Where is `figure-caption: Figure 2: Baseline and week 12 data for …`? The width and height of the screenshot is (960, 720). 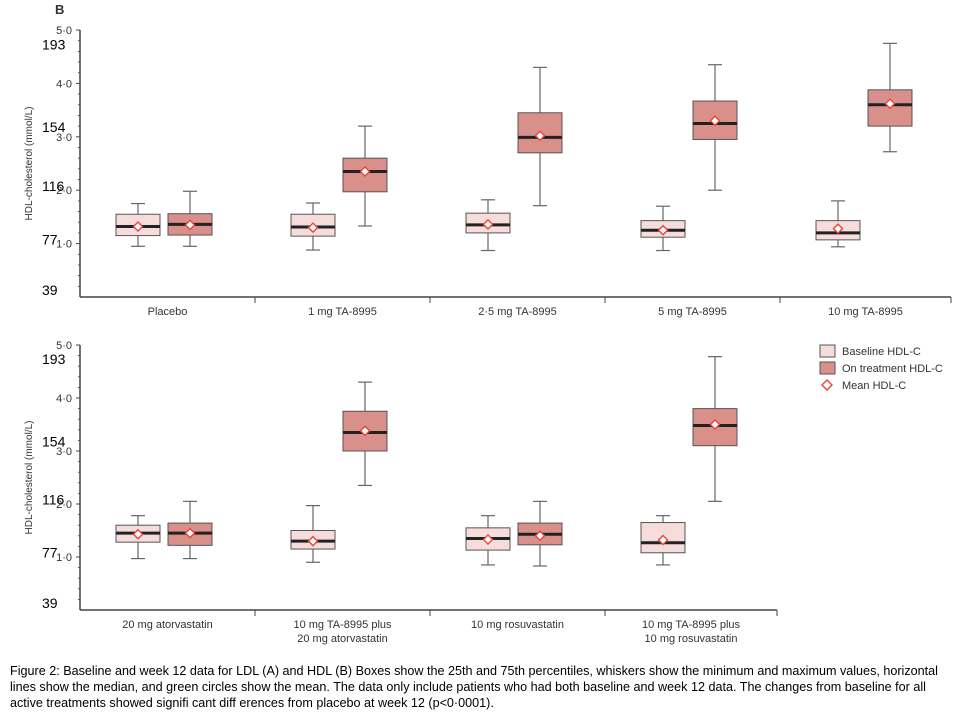
figure-caption: Figure 2: Baseline and week 12 data for … is located at coordinates (474, 687).